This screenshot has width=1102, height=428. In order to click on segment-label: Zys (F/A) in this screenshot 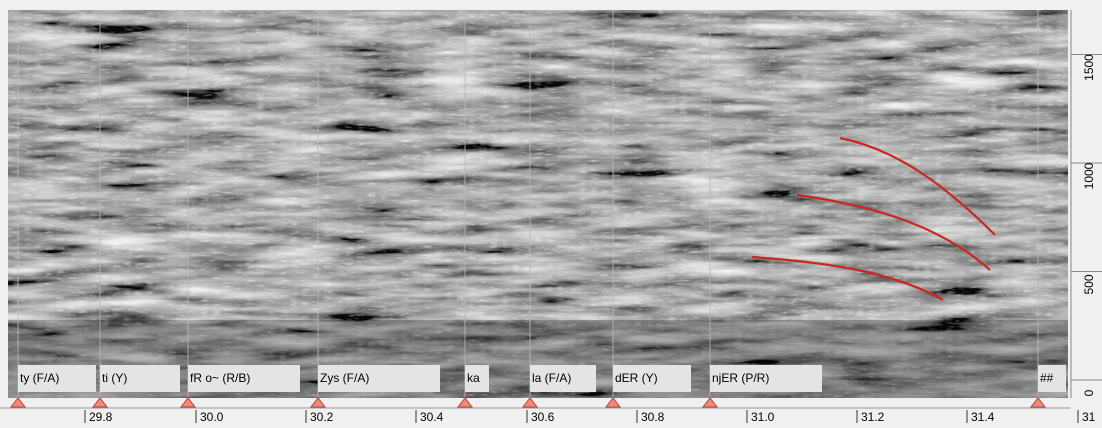, I will do `click(344, 378)`.